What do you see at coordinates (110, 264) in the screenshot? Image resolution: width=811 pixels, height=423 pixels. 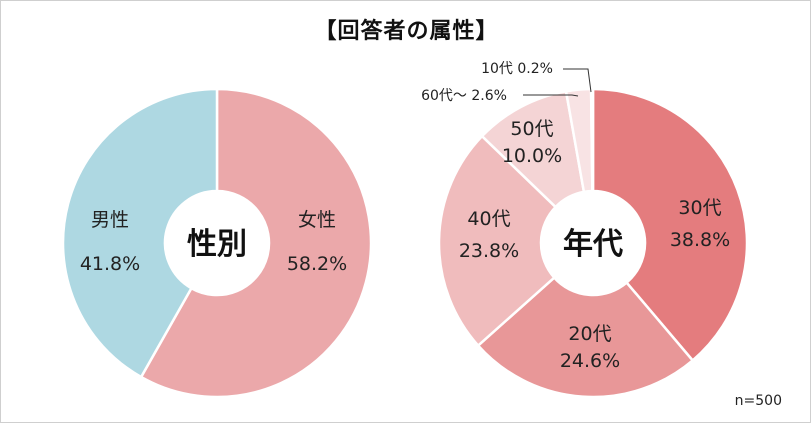 I see `slice-value-label: 41.8%` at bounding box center [110, 264].